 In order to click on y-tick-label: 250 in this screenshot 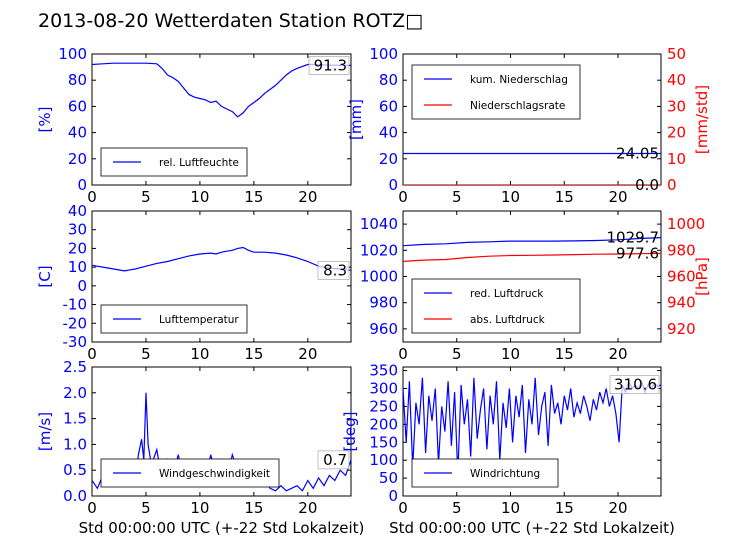, I will do `click(383, 406)`.